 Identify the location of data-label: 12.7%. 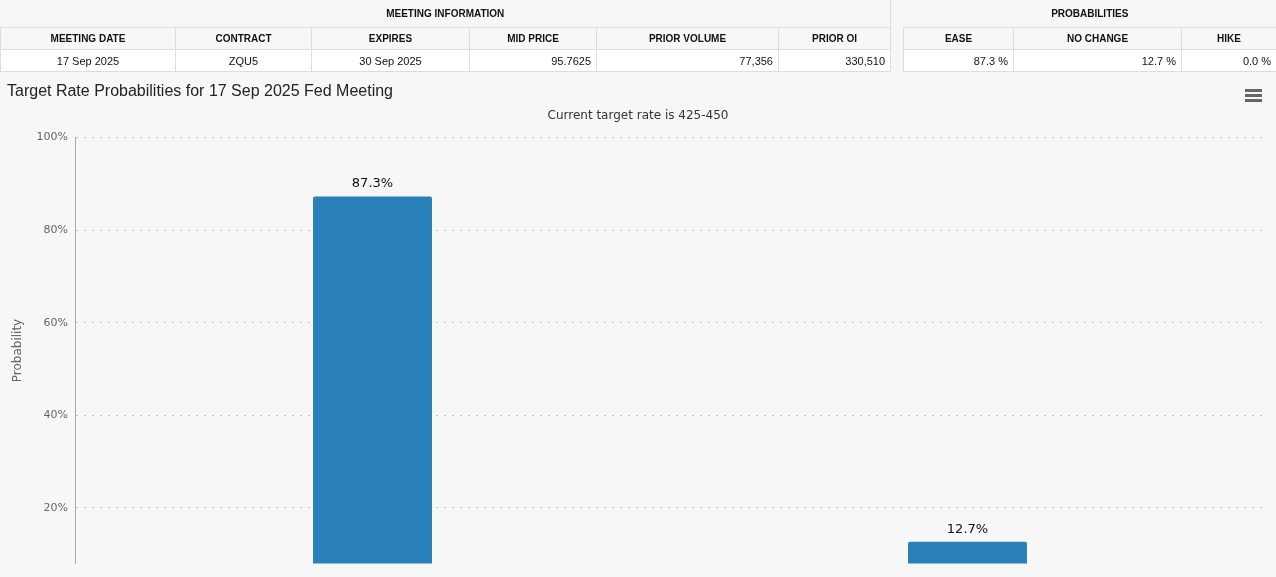
(967, 528).